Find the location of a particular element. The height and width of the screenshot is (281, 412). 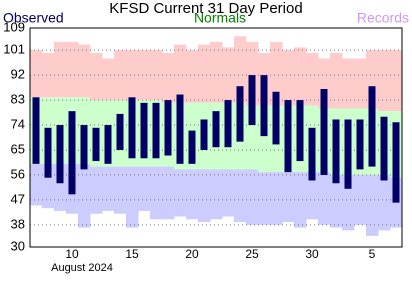

y-tick-label: 65 is located at coordinates (18, 148).